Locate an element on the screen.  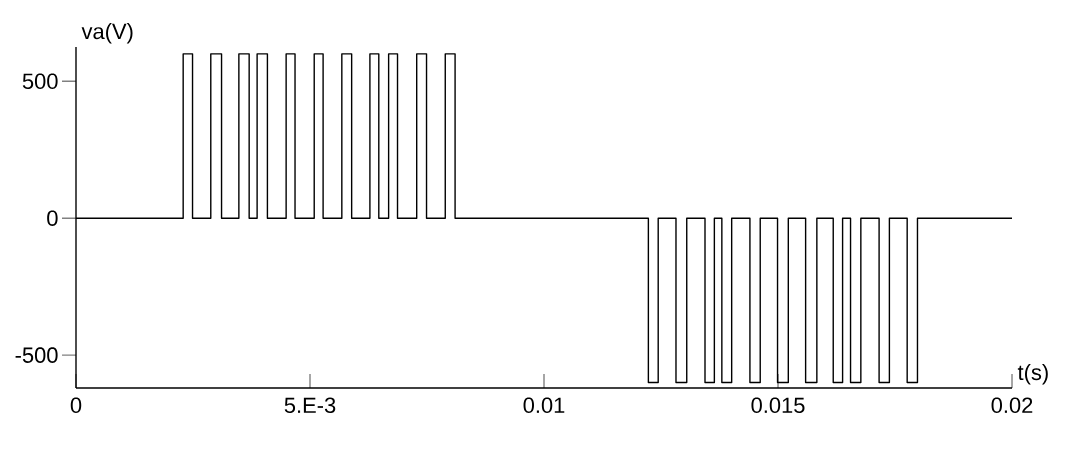
y-tick-label: -500 is located at coordinates (36, 355).